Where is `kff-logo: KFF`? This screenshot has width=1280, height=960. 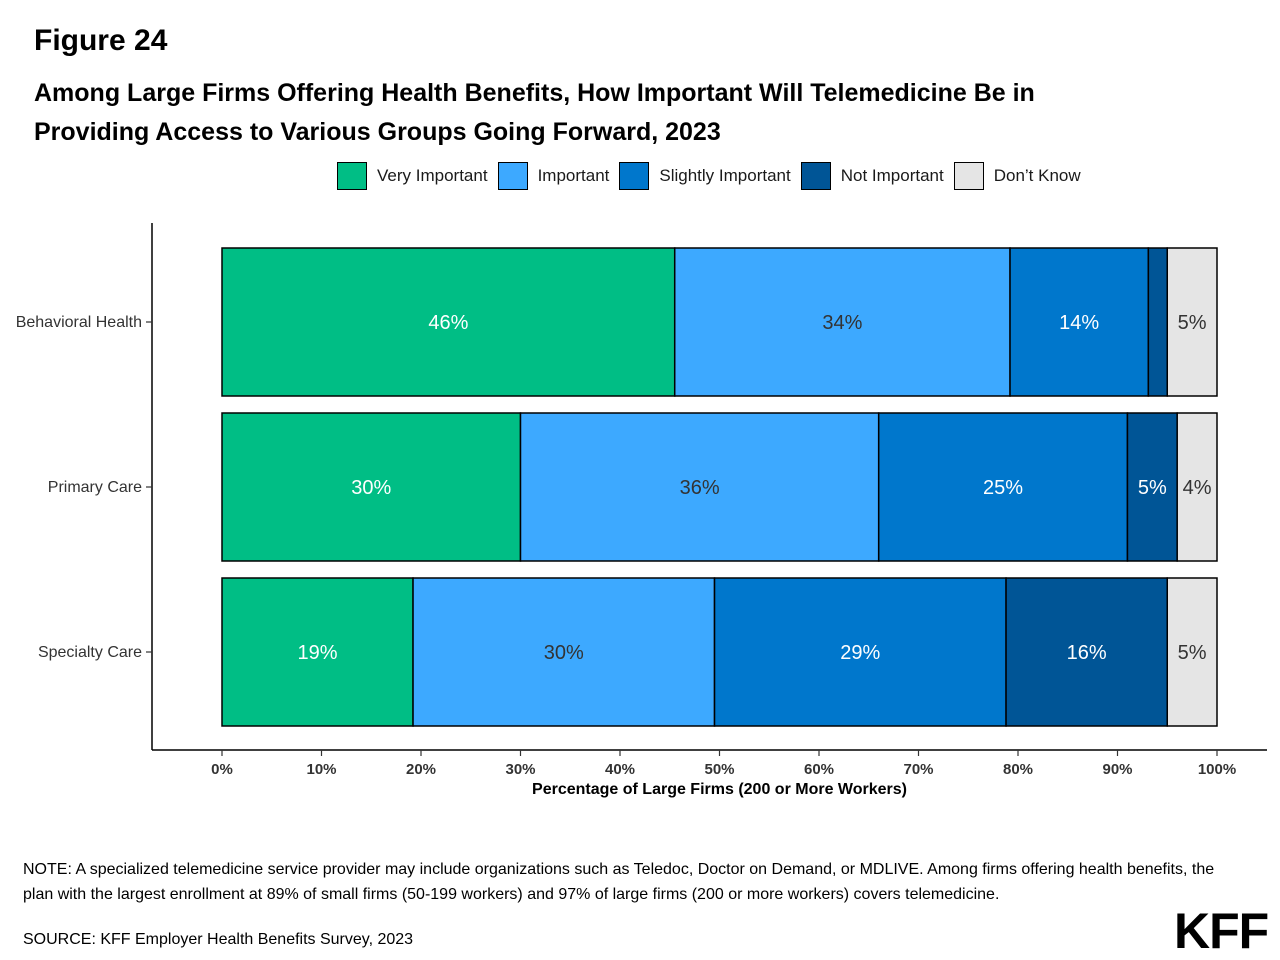 kff-logo: KFF is located at coordinates (1221, 931).